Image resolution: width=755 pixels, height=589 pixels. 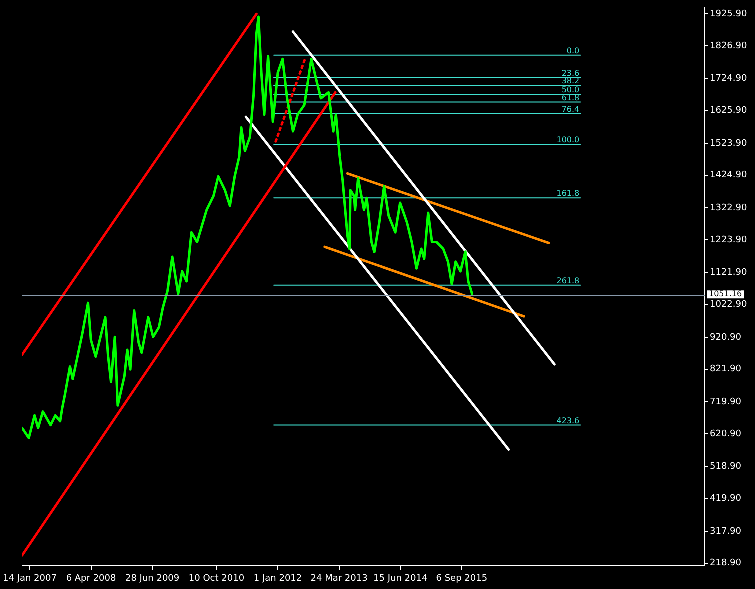 I want to click on y-tick-label: 1724.90, so click(x=729, y=79).